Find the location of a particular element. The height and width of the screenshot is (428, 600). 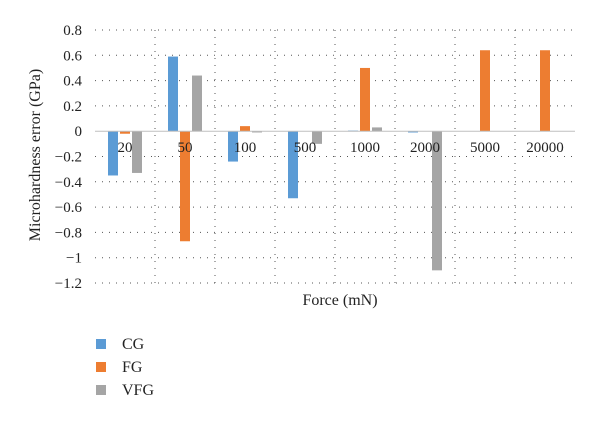

legend: CG FG VFG is located at coordinates (125, 367).